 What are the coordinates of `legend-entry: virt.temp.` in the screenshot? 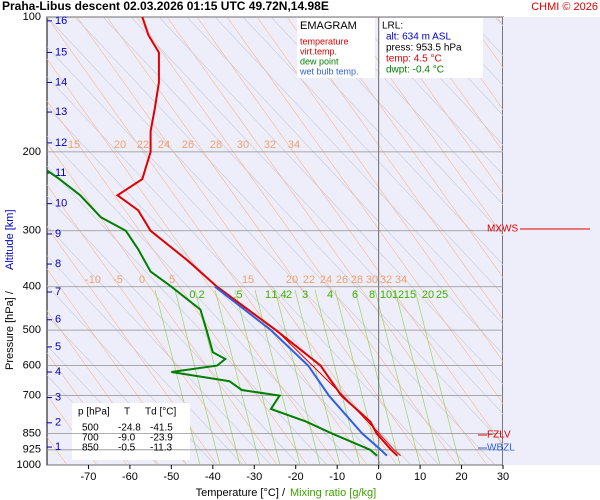 It's located at (318, 51).